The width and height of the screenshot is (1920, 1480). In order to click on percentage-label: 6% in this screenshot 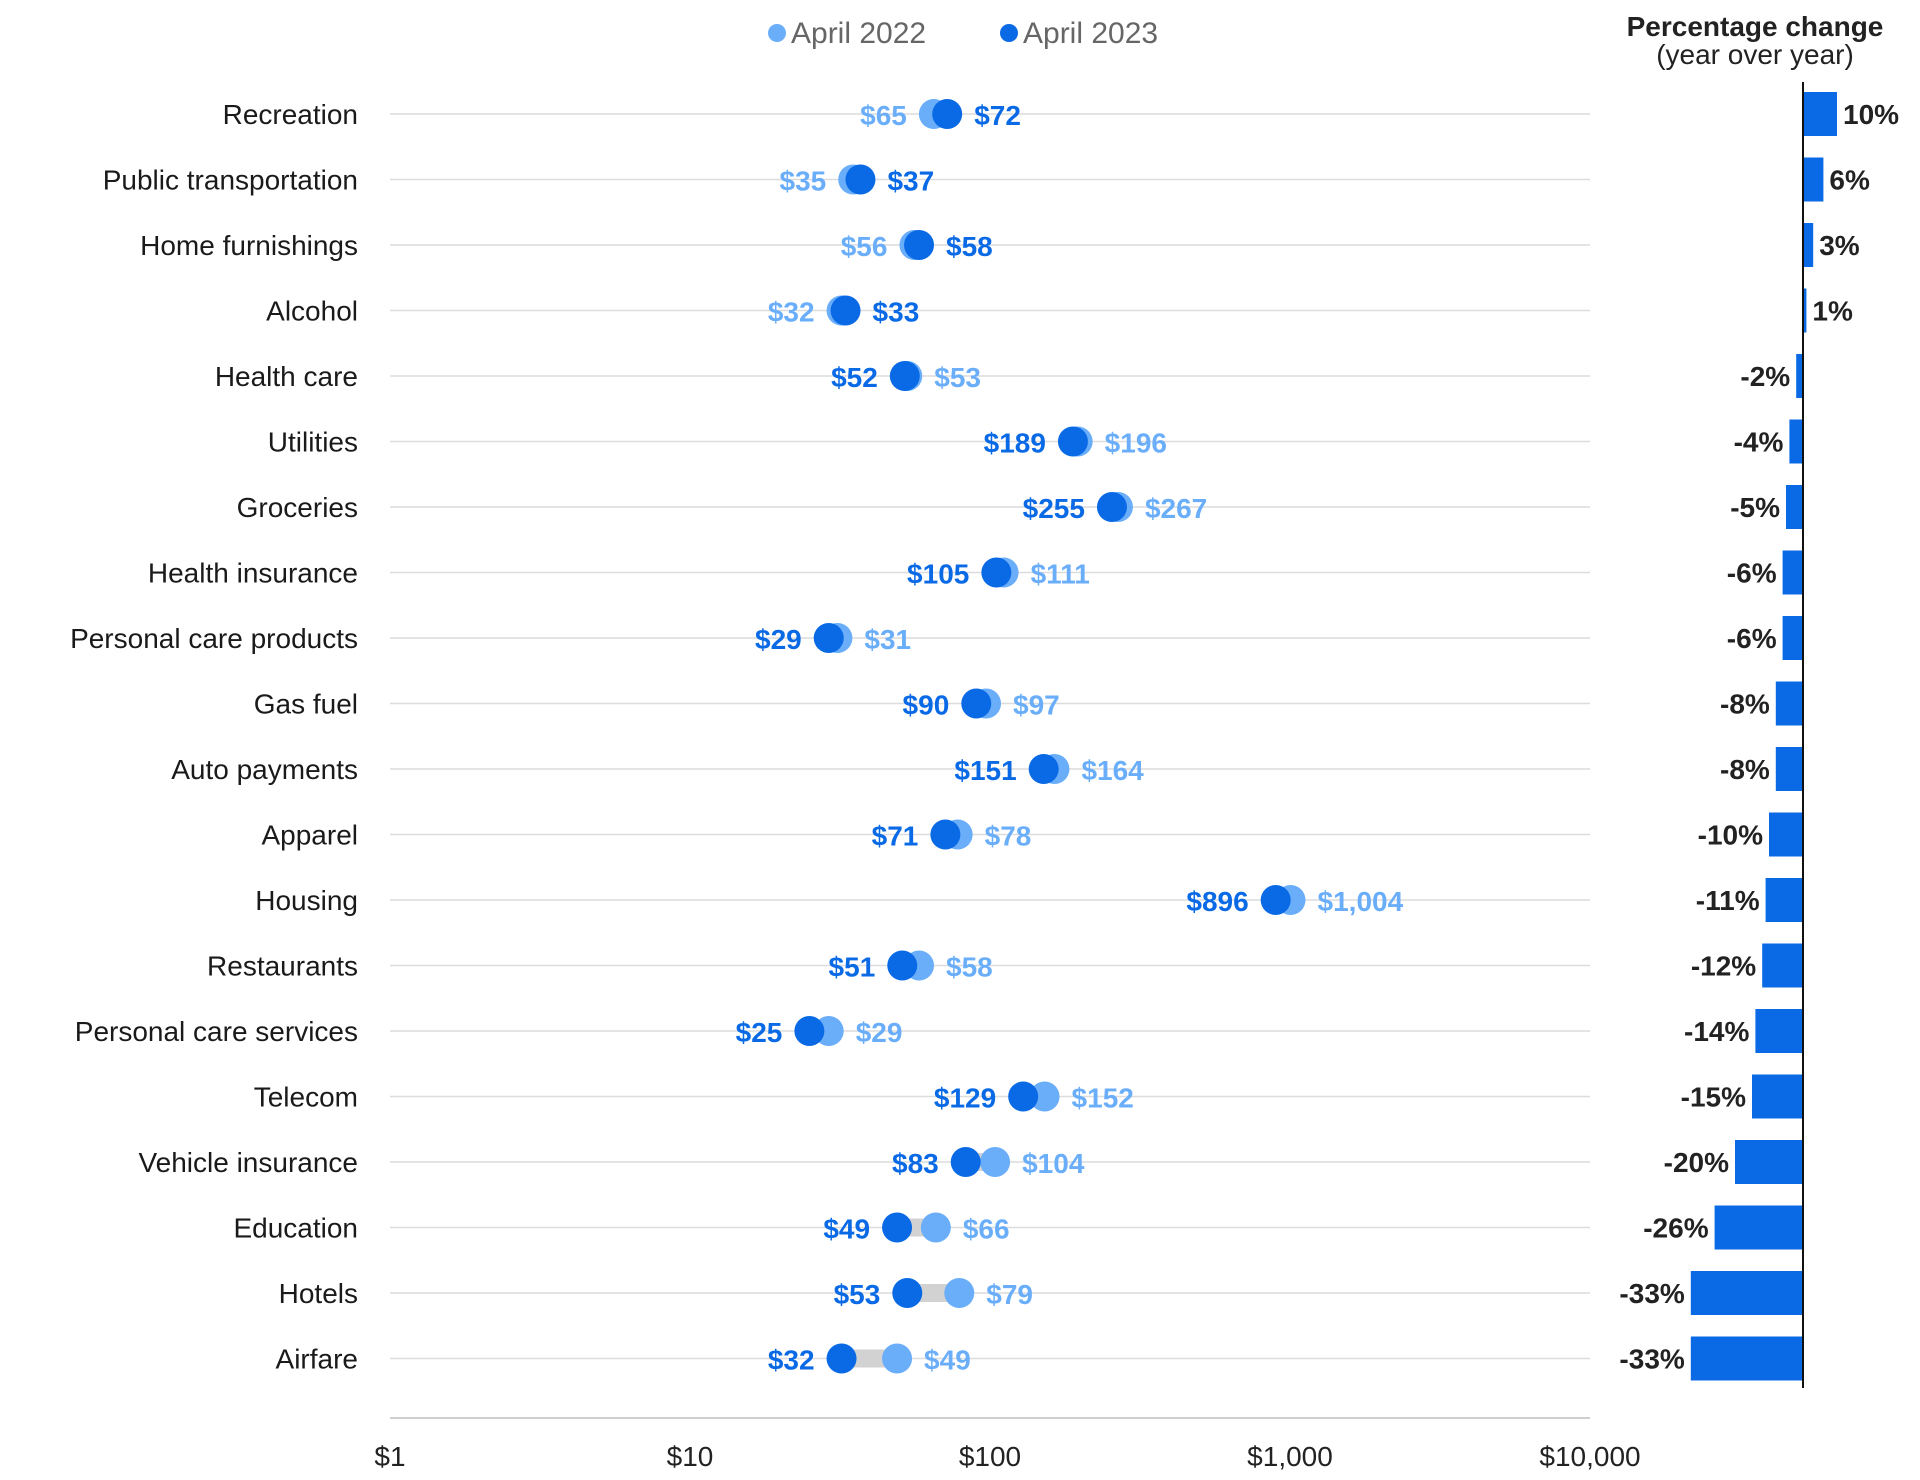, I will do `click(1849, 180)`.